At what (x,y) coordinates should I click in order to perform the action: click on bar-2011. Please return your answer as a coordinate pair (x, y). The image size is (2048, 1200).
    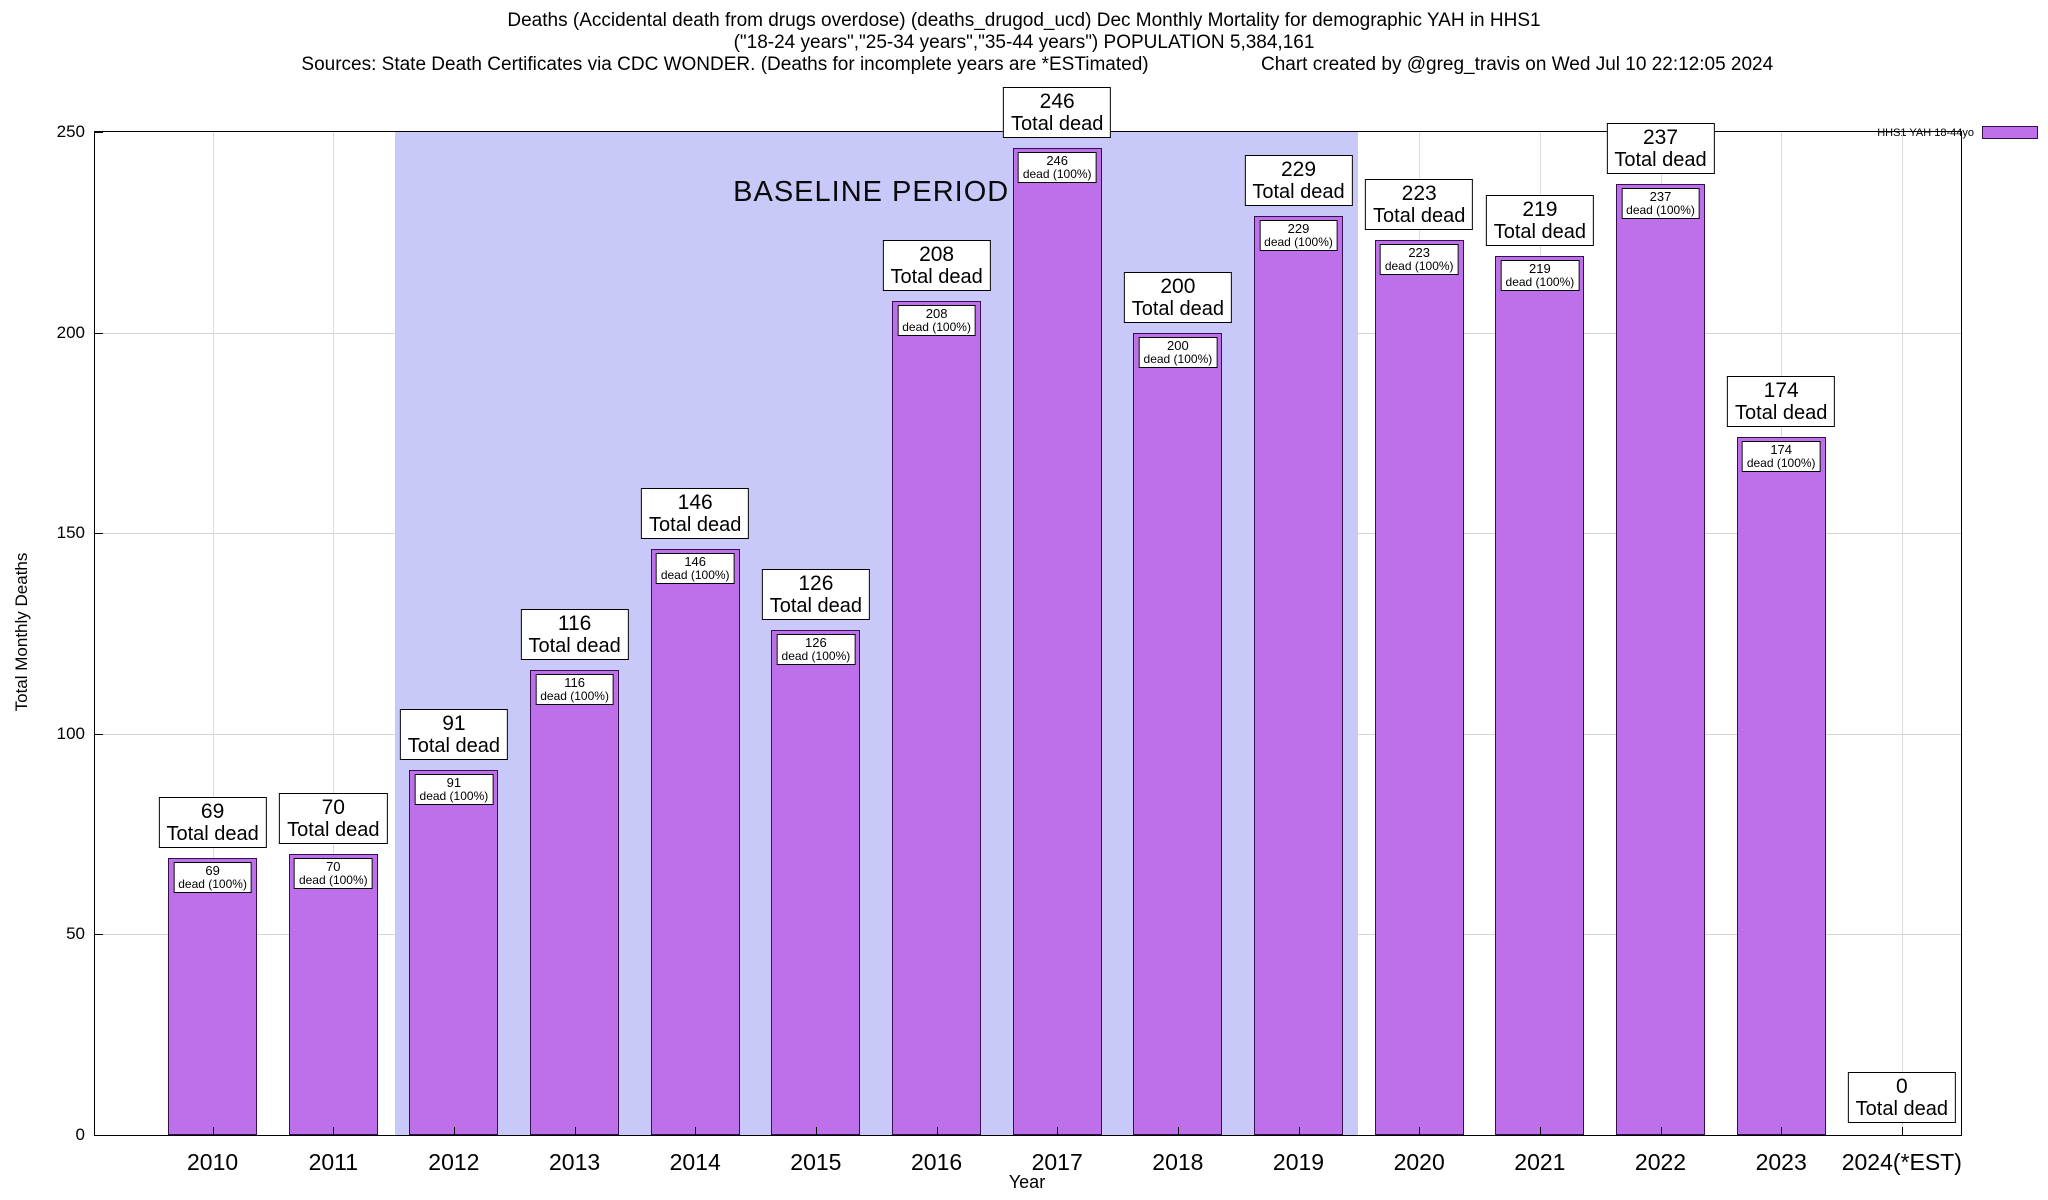
    Looking at the image, I should click on (333, 994).